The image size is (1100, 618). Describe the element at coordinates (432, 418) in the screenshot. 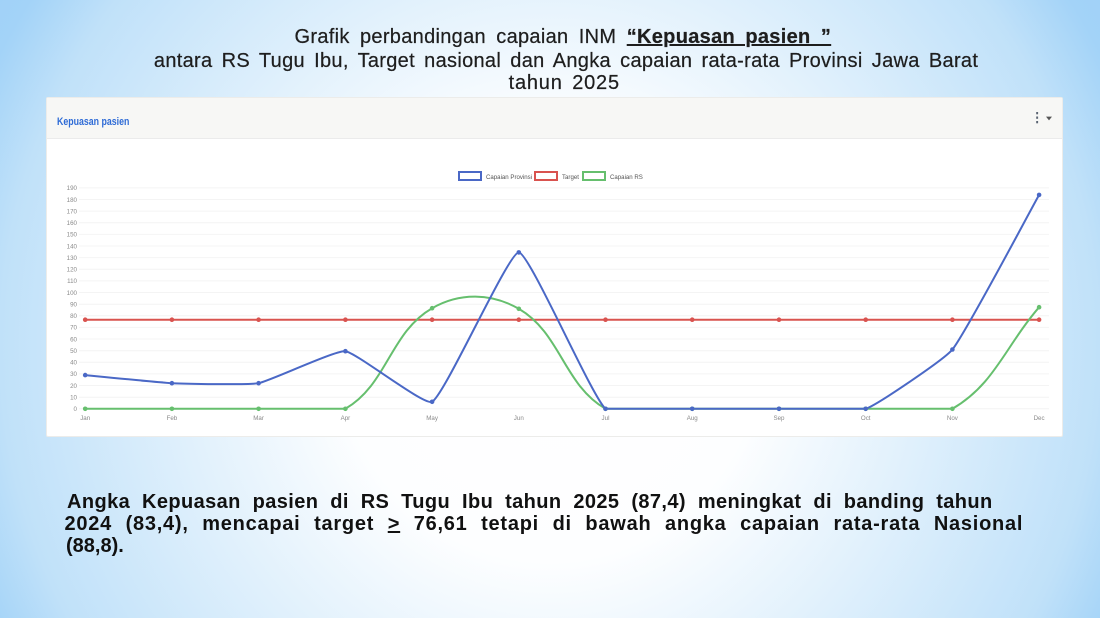

I see `svg-text: May` at that location.